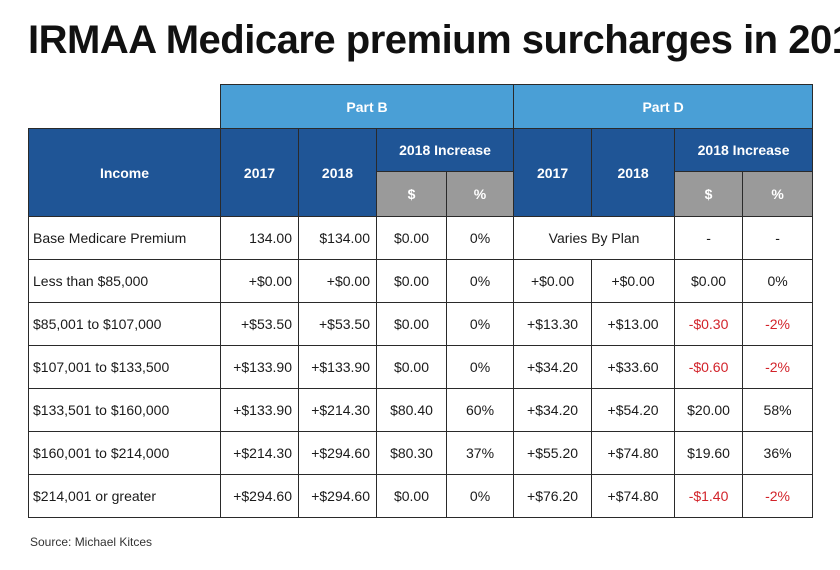 This screenshot has width=840, height=570. I want to click on part-d-increase-dollar-cell: -$0.30, so click(709, 324).